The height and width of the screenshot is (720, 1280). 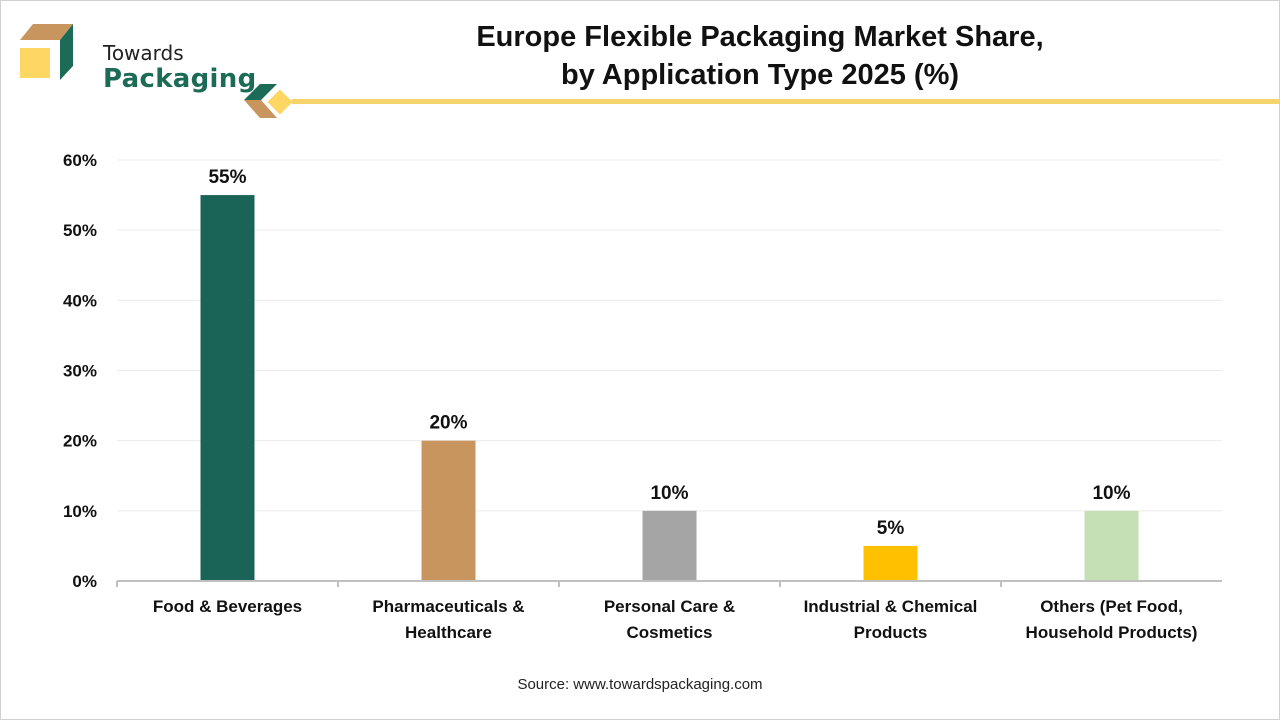 What do you see at coordinates (227, 606) in the screenshot?
I see `x-tick-label: Food & Beverages` at bounding box center [227, 606].